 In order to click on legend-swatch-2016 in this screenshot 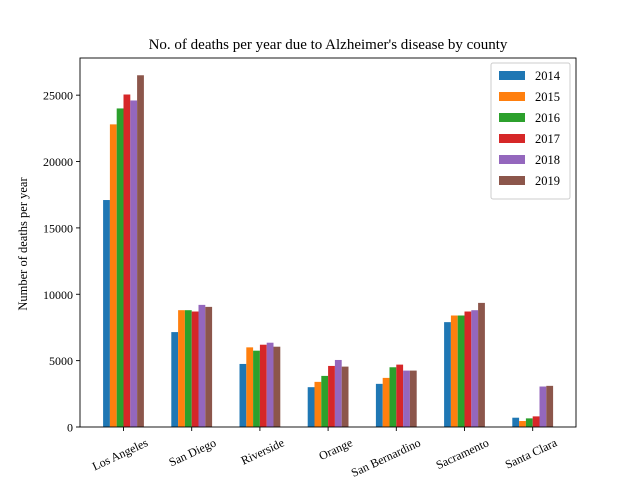, I will do `click(512, 117)`.